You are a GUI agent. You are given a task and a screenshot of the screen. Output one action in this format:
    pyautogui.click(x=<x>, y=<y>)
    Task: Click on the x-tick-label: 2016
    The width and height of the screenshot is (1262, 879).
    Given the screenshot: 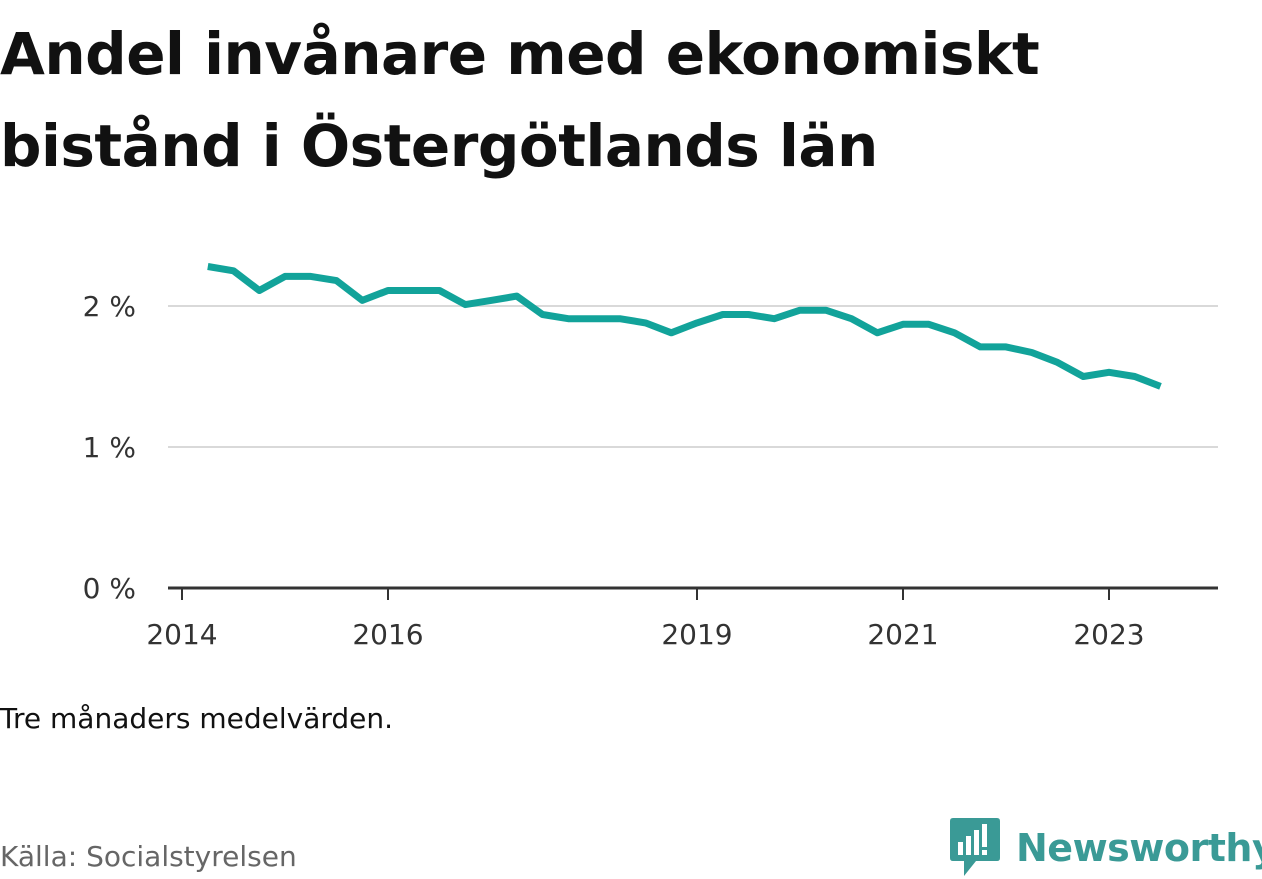 What is the action you would take?
    pyautogui.click(x=387, y=634)
    